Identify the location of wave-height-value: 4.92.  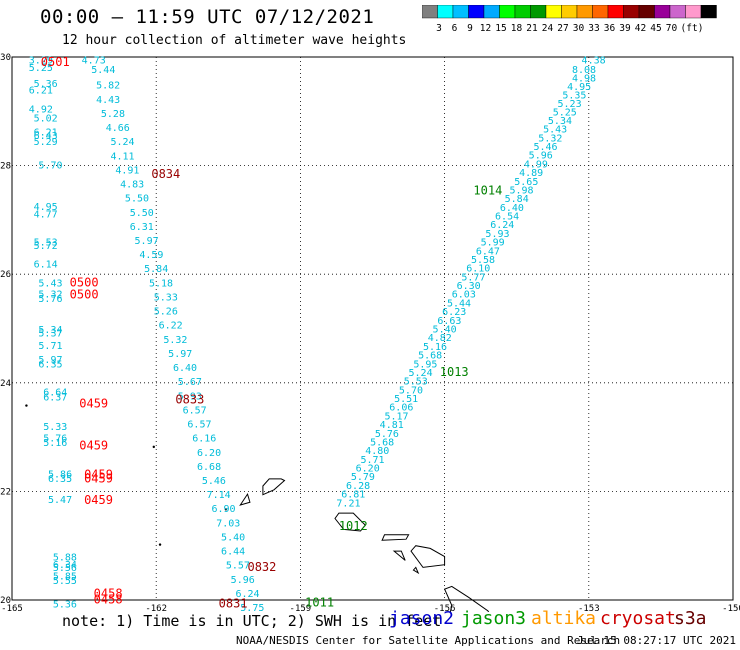
(41, 110).